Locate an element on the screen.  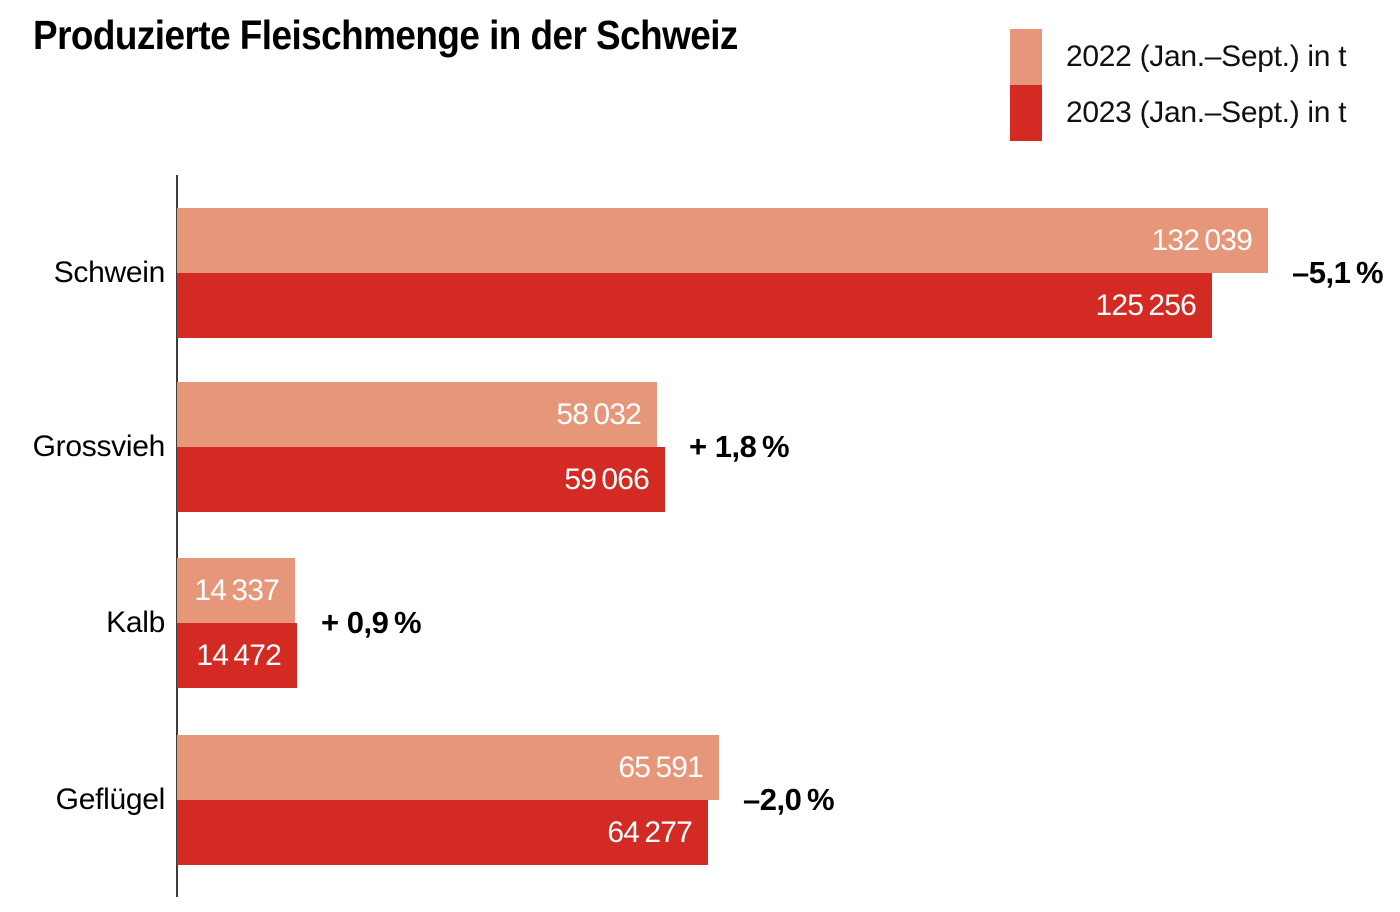
category-label-geflugel: Geflügel is located at coordinates (110, 799).